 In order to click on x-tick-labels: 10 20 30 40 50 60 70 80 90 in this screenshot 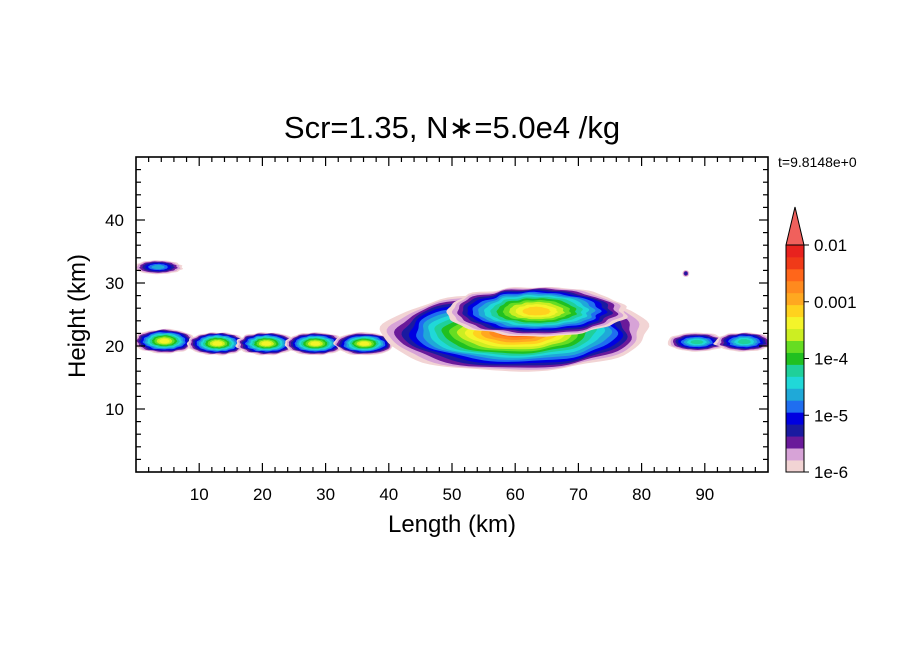, I will do `click(452, 494)`.